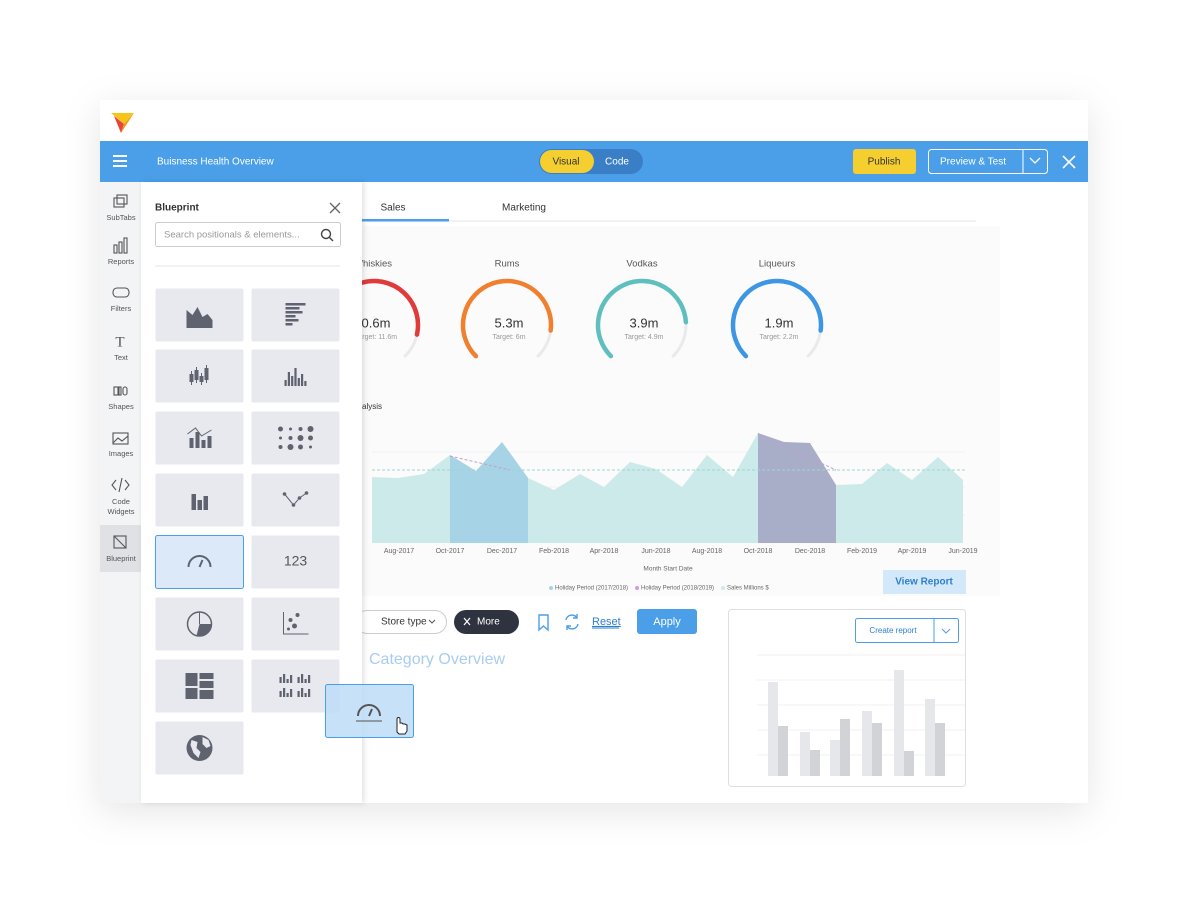  What do you see at coordinates (667, 621) in the screenshot?
I see `apply-button` at bounding box center [667, 621].